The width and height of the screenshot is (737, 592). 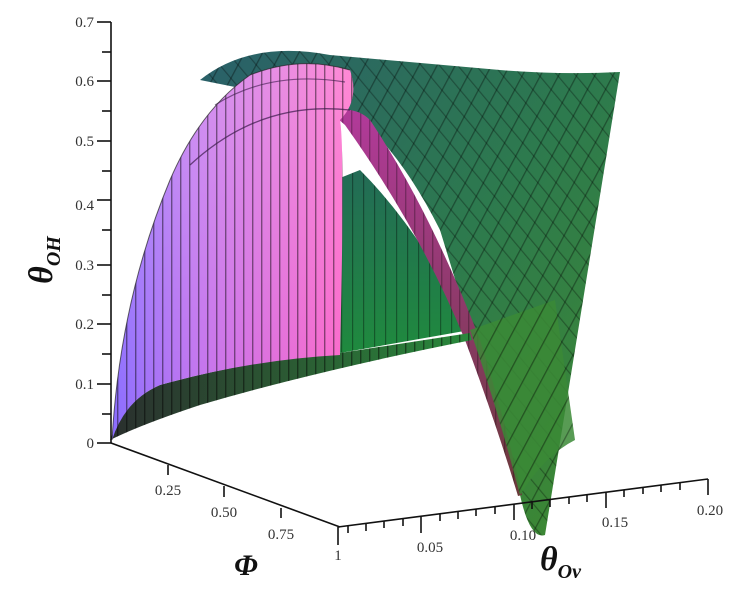 What do you see at coordinates (224, 513) in the screenshot?
I see `phi-tick: 0.50` at bounding box center [224, 513].